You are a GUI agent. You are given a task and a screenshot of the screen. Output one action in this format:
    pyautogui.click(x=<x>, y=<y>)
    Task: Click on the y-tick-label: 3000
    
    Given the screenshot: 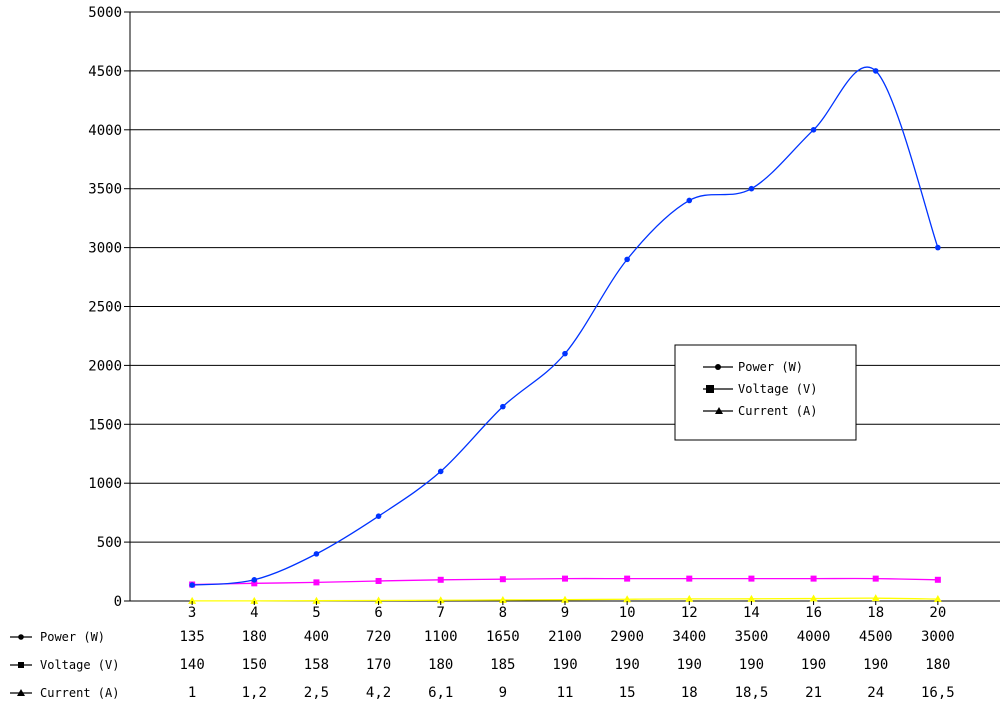 What is the action you would take?
    pyautogui.click(x=105, y=249)
    